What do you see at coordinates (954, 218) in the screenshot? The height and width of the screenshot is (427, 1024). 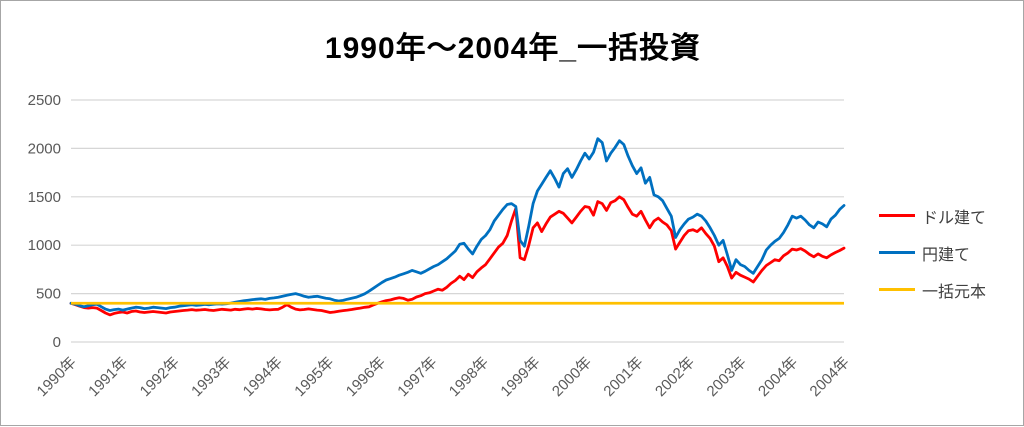 I see `legend-label: ドル建て` at bounding box center [954, 218].